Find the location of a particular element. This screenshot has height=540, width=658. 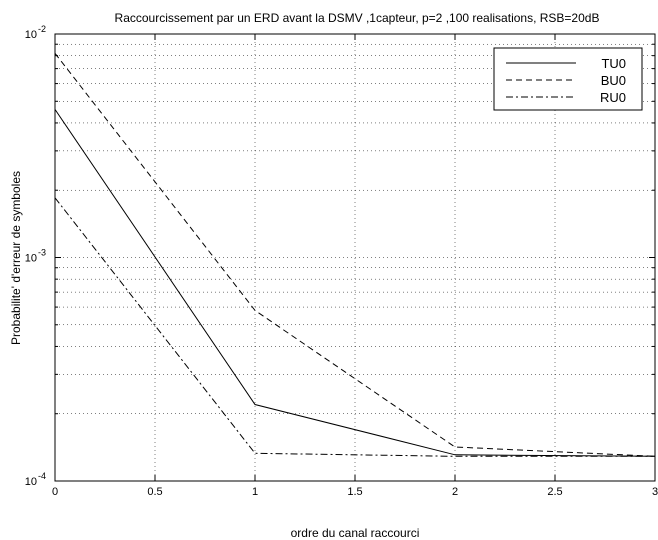

x-axis-label: ordre du canal raccourci is located at coordinates (355, 533).